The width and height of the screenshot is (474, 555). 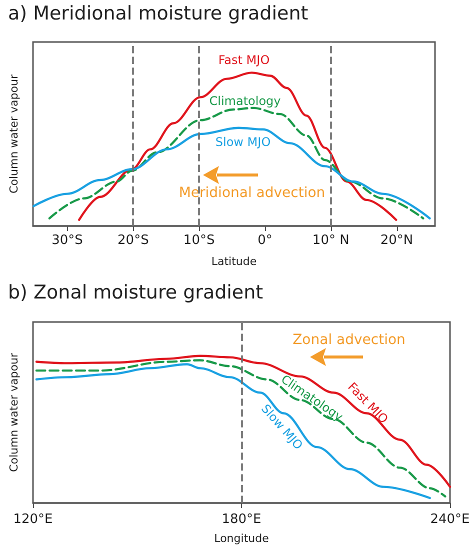 What do you see at coordinates (199, 240) in the screenshot?
I see `x-tick-label: 10°S` at bounding box center [199, 240].